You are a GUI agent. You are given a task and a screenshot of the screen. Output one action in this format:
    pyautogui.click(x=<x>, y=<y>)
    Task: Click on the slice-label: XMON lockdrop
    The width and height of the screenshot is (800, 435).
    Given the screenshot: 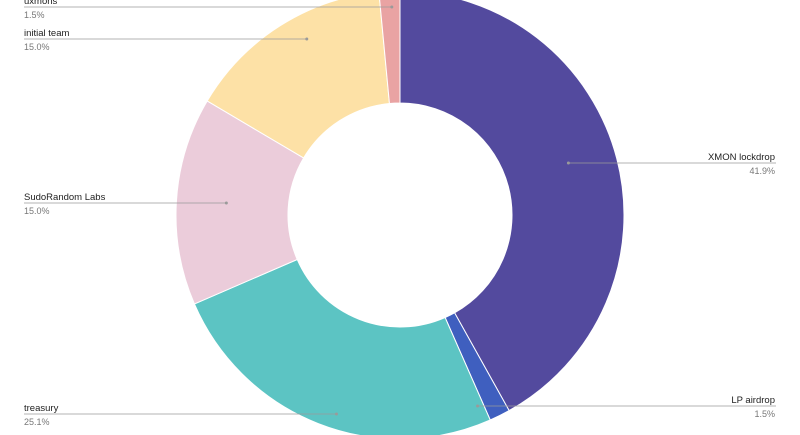 What is the action you would take?
    pyautogui.click(x=741, y=157)
    